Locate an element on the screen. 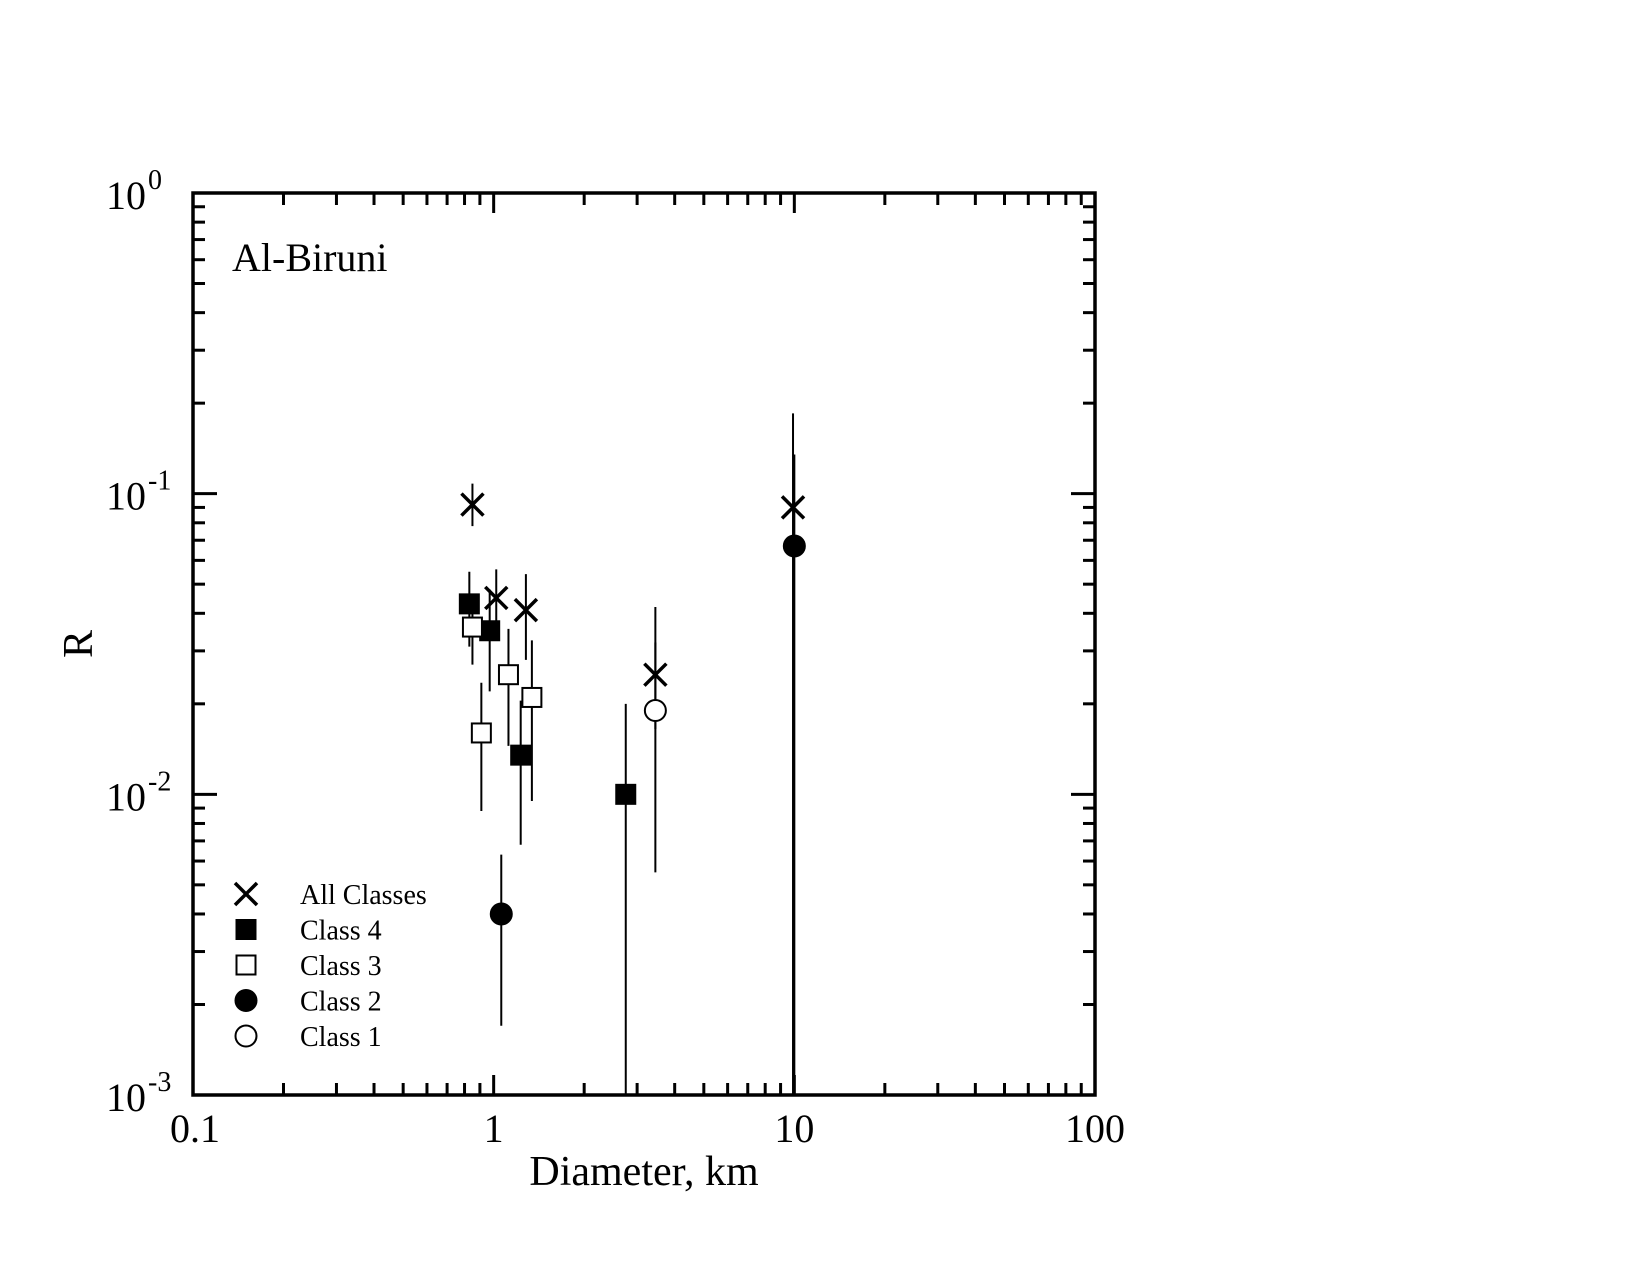 The height and width of the screenshot is (1275, 1650). x-tick-label: 100 is located at coordinates (1095, 1128).